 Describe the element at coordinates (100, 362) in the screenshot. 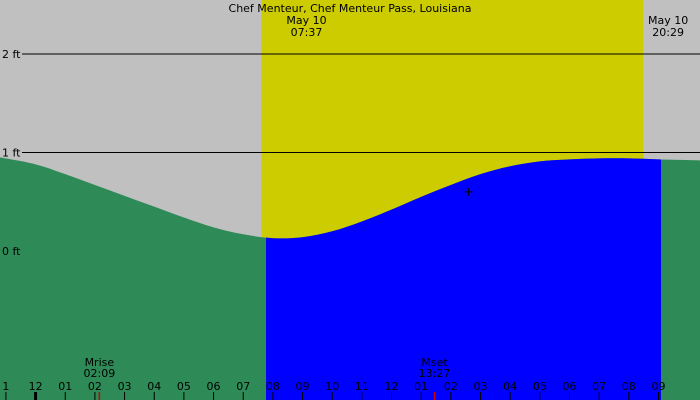

I see `moonrise-label: Mrise` at that location.